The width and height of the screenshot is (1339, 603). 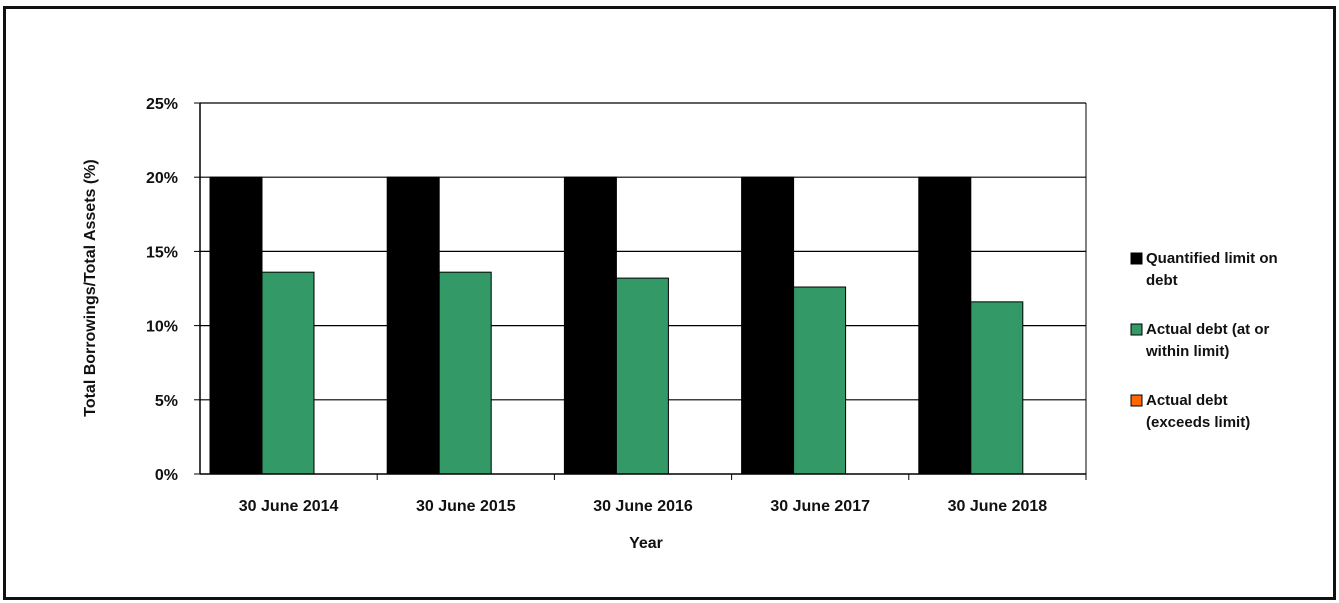 What do you see at coordinates (1187, 351) in the screenshot?
I see `legend-label-1: within limit)` at bounding box center [1187, 351].